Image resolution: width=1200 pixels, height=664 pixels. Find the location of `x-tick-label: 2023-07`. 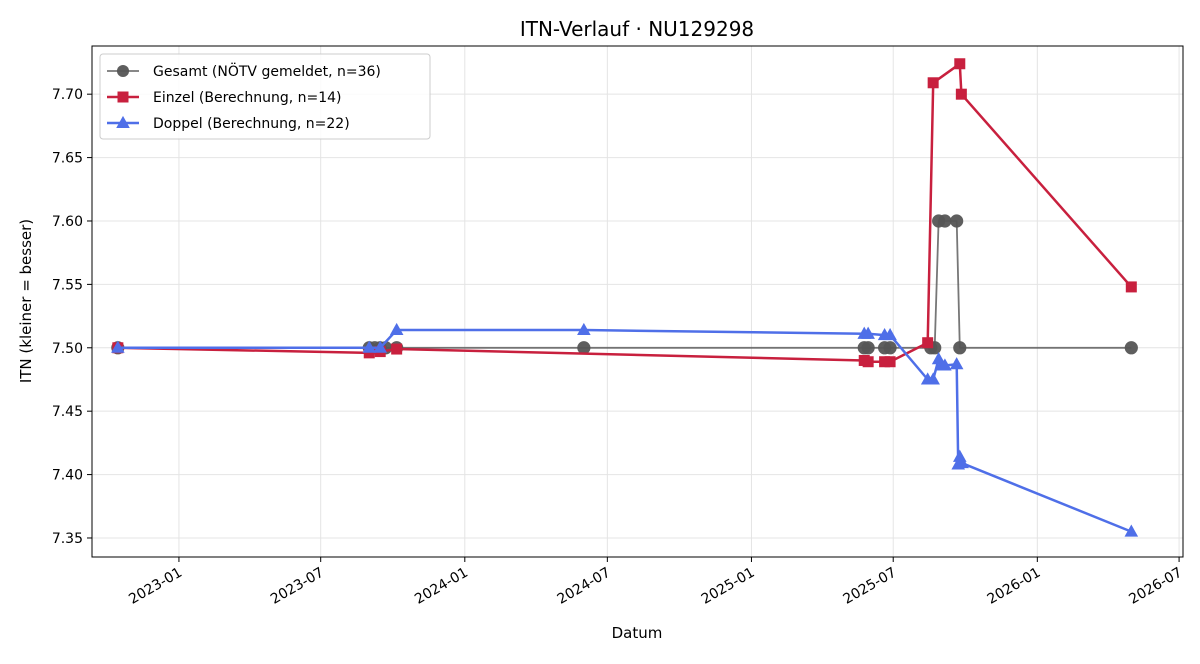

x-tick-label: 2023-07 is located at coordinates (297, 586).